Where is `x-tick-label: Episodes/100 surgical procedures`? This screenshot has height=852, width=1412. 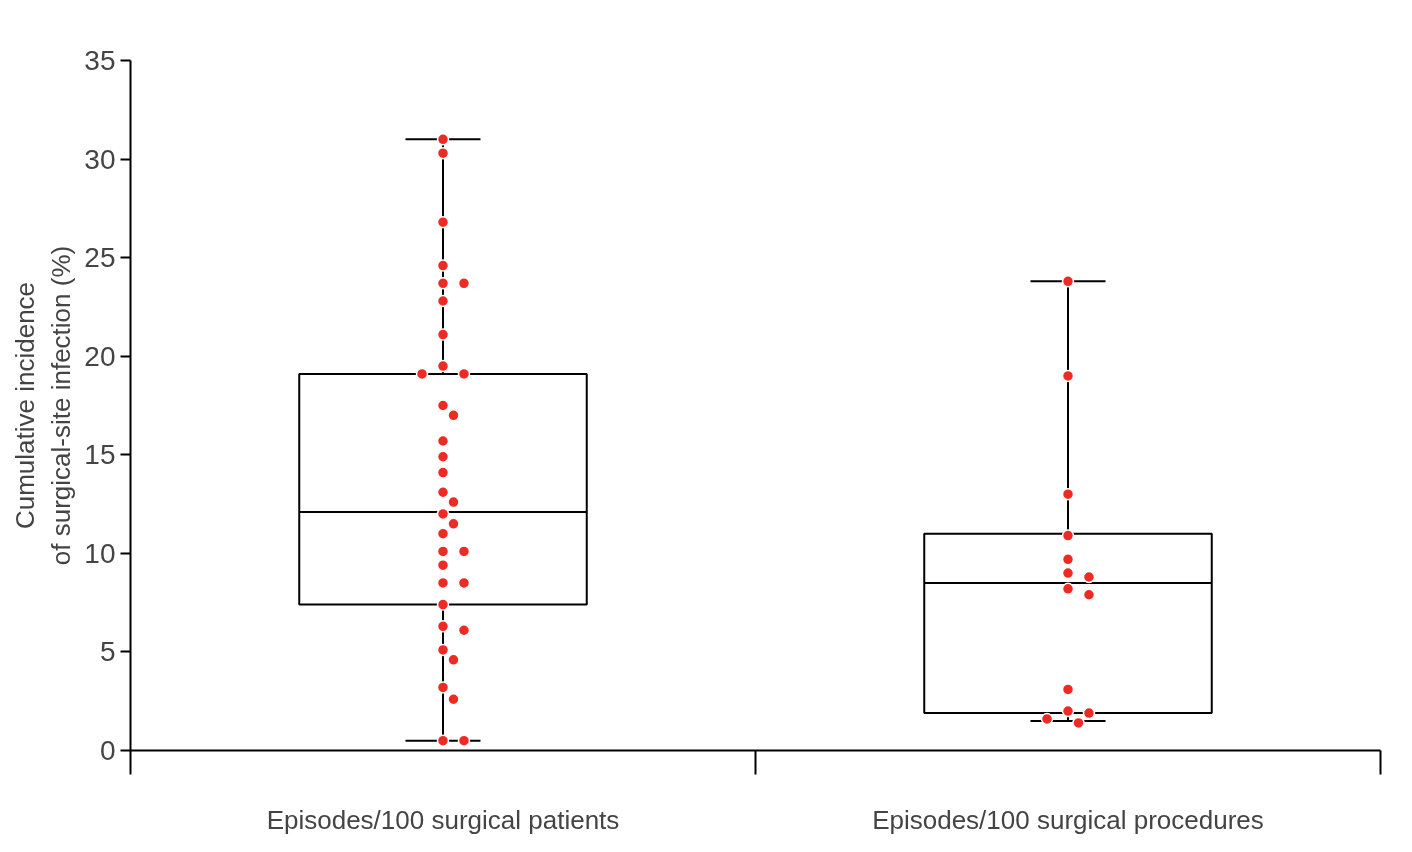
x-tick-label: Episodes/100 surgical procedures is located at coordinates (1068, 819).